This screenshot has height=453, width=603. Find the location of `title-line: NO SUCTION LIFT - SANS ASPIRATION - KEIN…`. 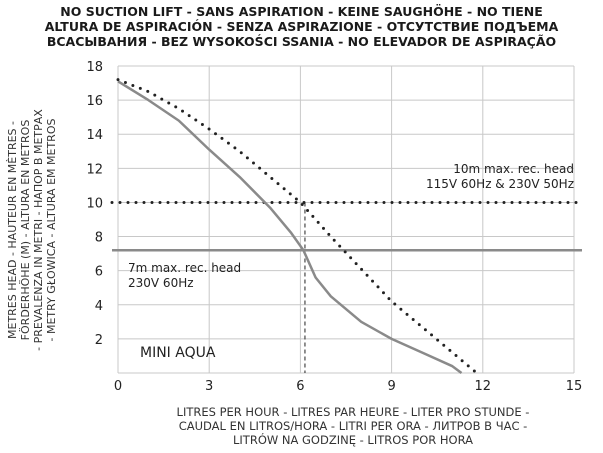

title-line: NO SUCTION LIFT - SANS ASPIRATION - KEIN… is located at coordinates (301, 11).